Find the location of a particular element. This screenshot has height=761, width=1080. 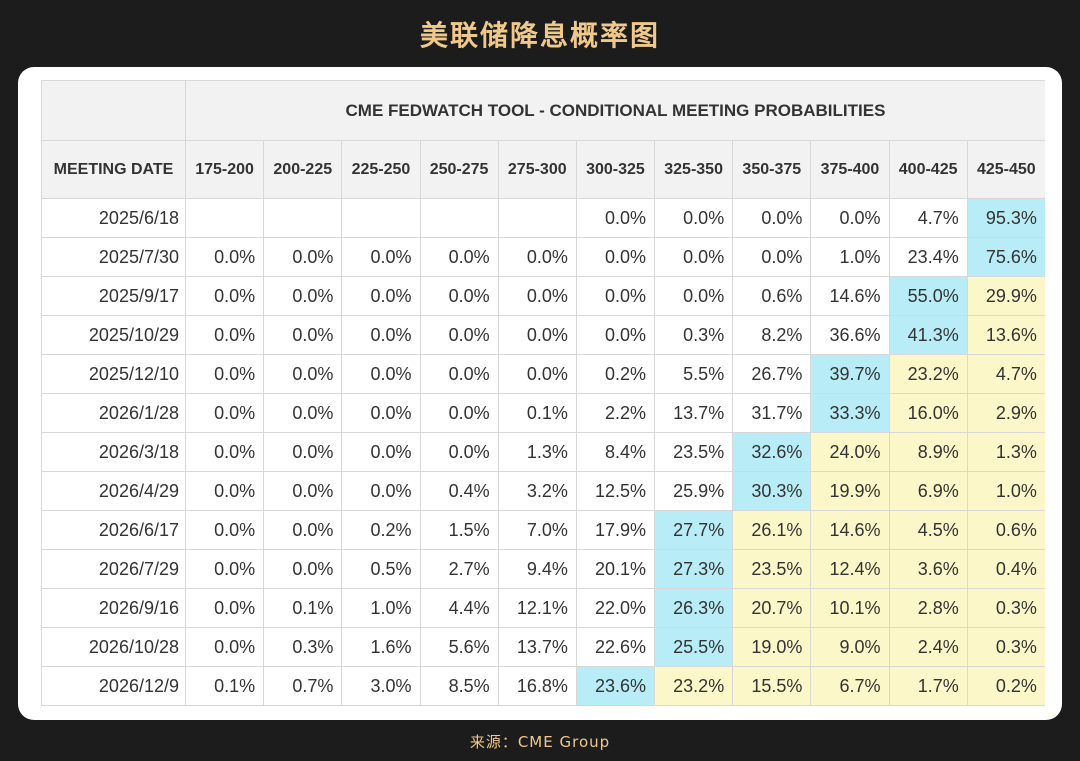

probability-cell: 3.6% is located at coordinates (928, 569).